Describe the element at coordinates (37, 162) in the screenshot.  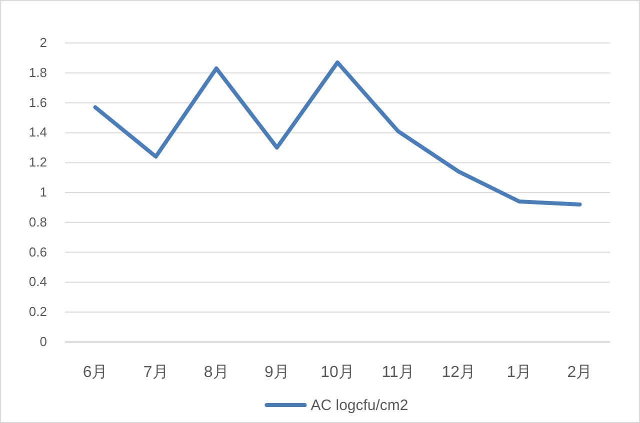
I see `y-tick-label: 1.2` at that location.